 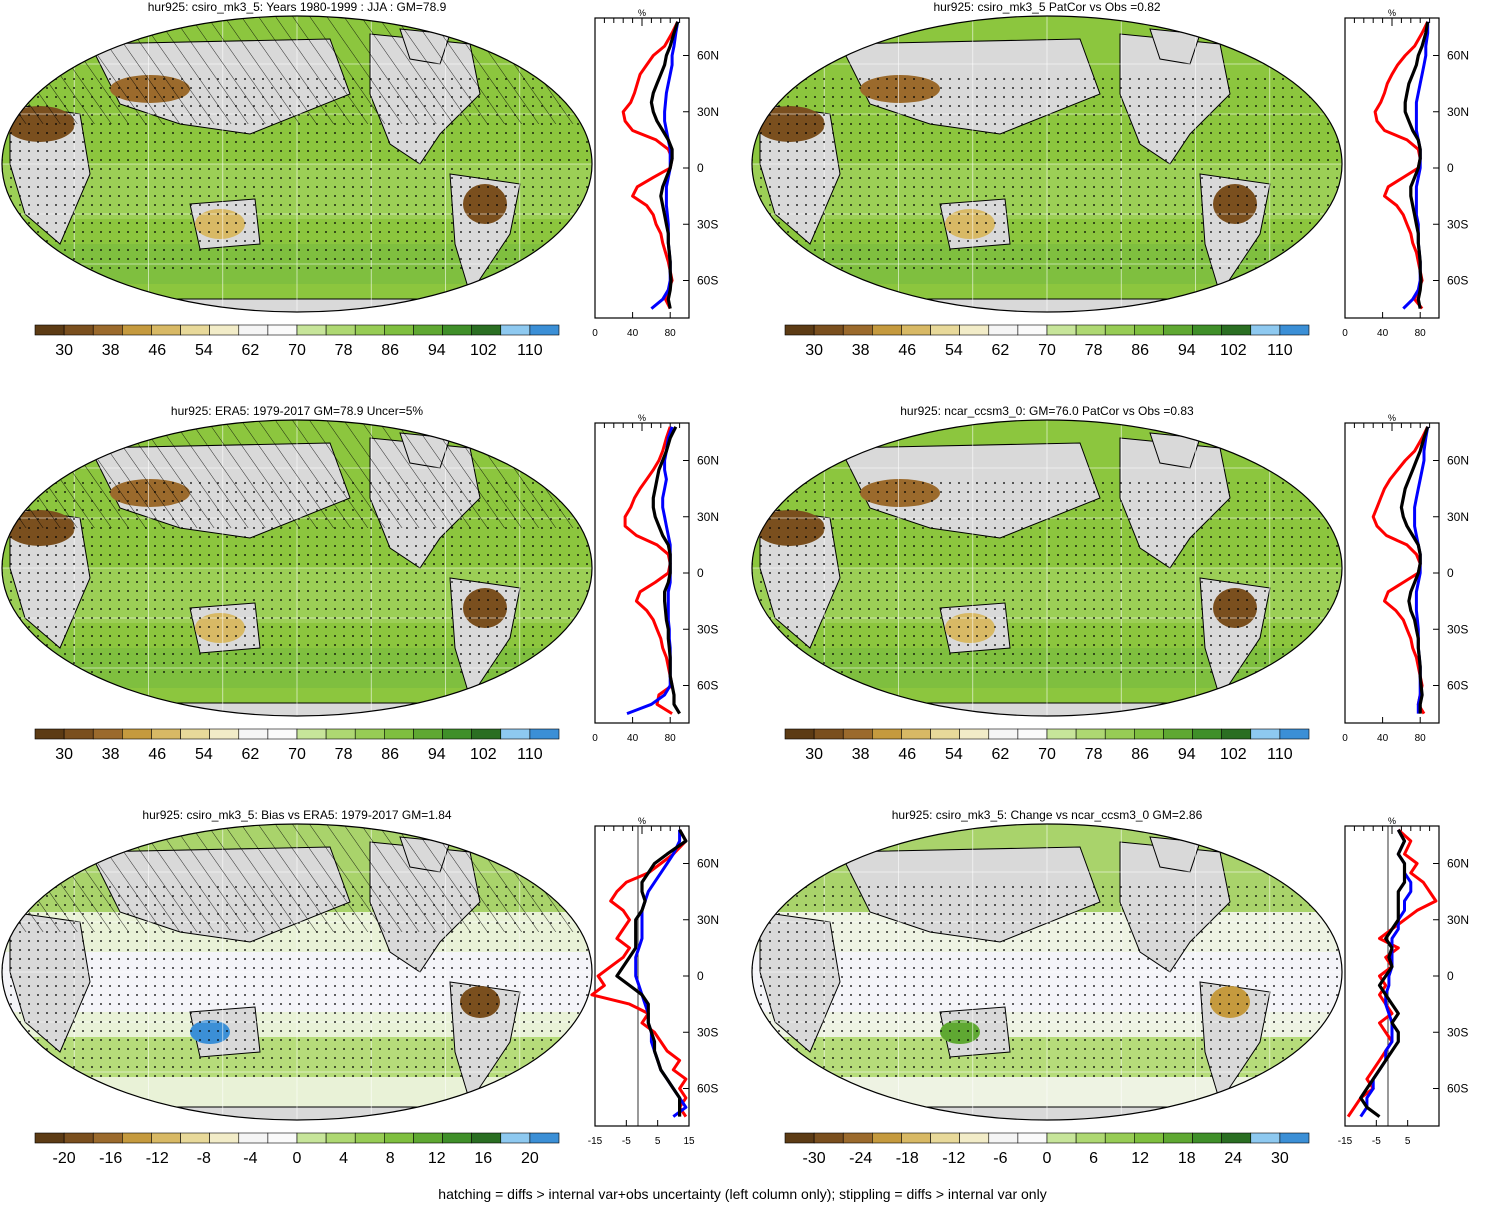 What do you see at coordinates (595, 1141) in the screenshot?
I see `x-tick-label: -15` at bounding box center [595, 1141].